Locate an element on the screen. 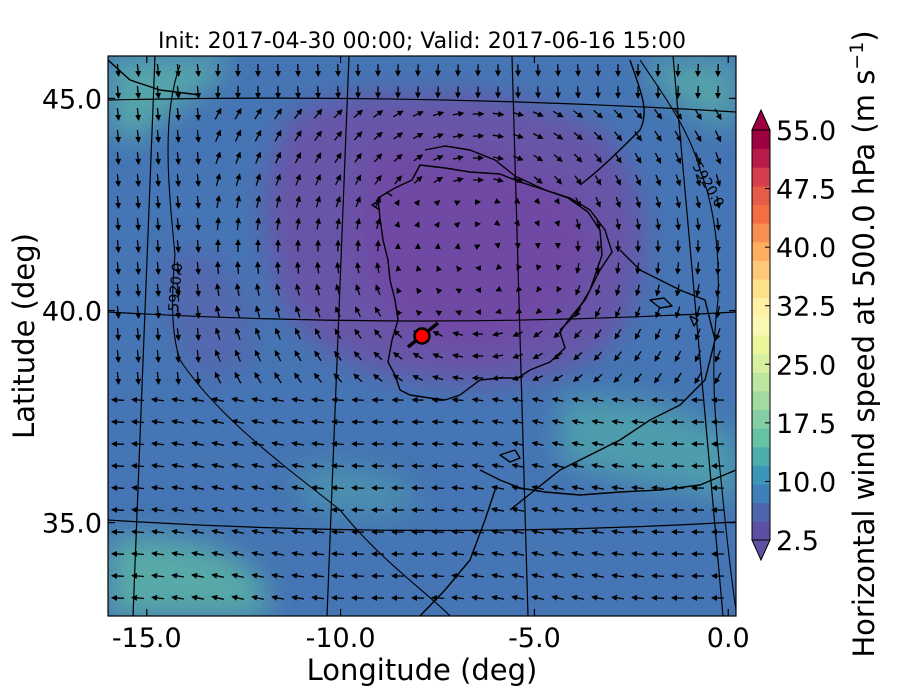  x-axis-label: Longitude (deg) is located at coordinates (422, 670).